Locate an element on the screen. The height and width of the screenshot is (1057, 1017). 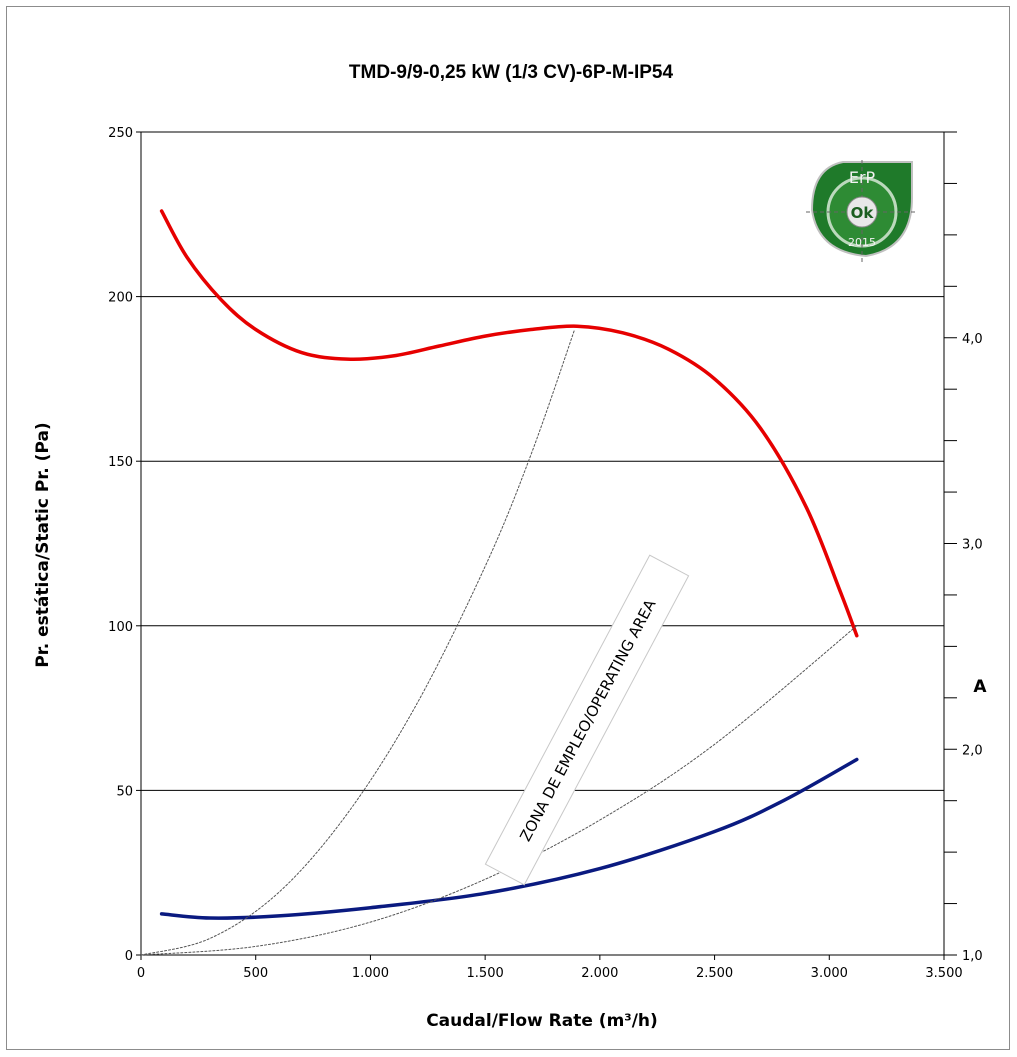
operating-area-label: ZONA DE EMPLEO/OPERATING AREA is located at coordinates (587, 720).